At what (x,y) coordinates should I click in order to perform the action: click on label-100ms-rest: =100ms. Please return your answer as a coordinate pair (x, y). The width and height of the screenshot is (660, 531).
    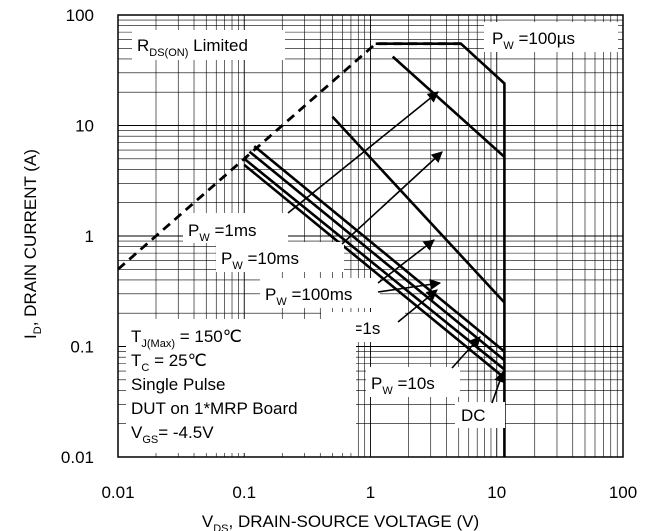
    Looking at the image, I should click on (320, 294).